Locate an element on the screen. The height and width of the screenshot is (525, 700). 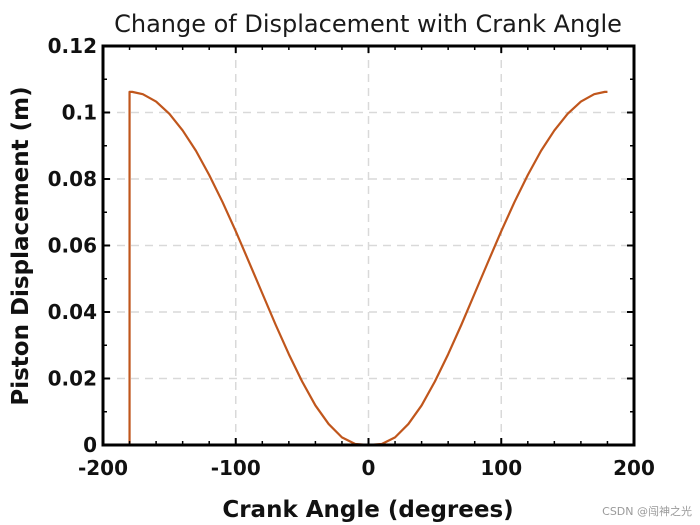
x-tick-label: 200 is located at coordinates (634, 468).